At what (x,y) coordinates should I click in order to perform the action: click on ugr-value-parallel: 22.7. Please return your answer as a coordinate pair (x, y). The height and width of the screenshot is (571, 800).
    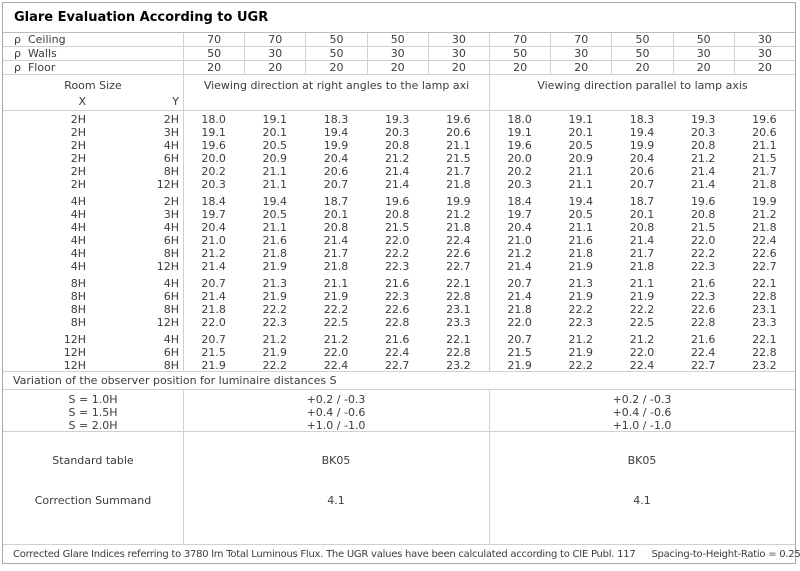
    Looking at the image, I should click on (703, 365).